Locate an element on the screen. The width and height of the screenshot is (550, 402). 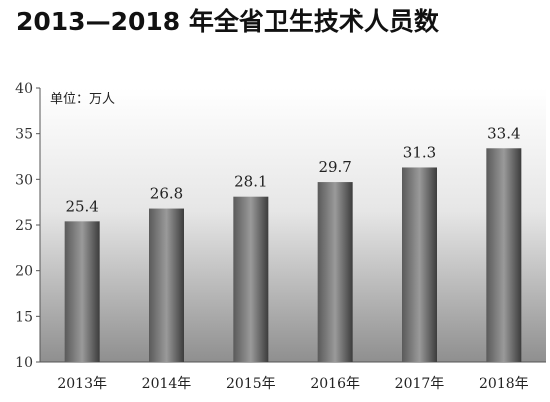
x-tick-label: 2015年 is located at coordinates (251, 384).